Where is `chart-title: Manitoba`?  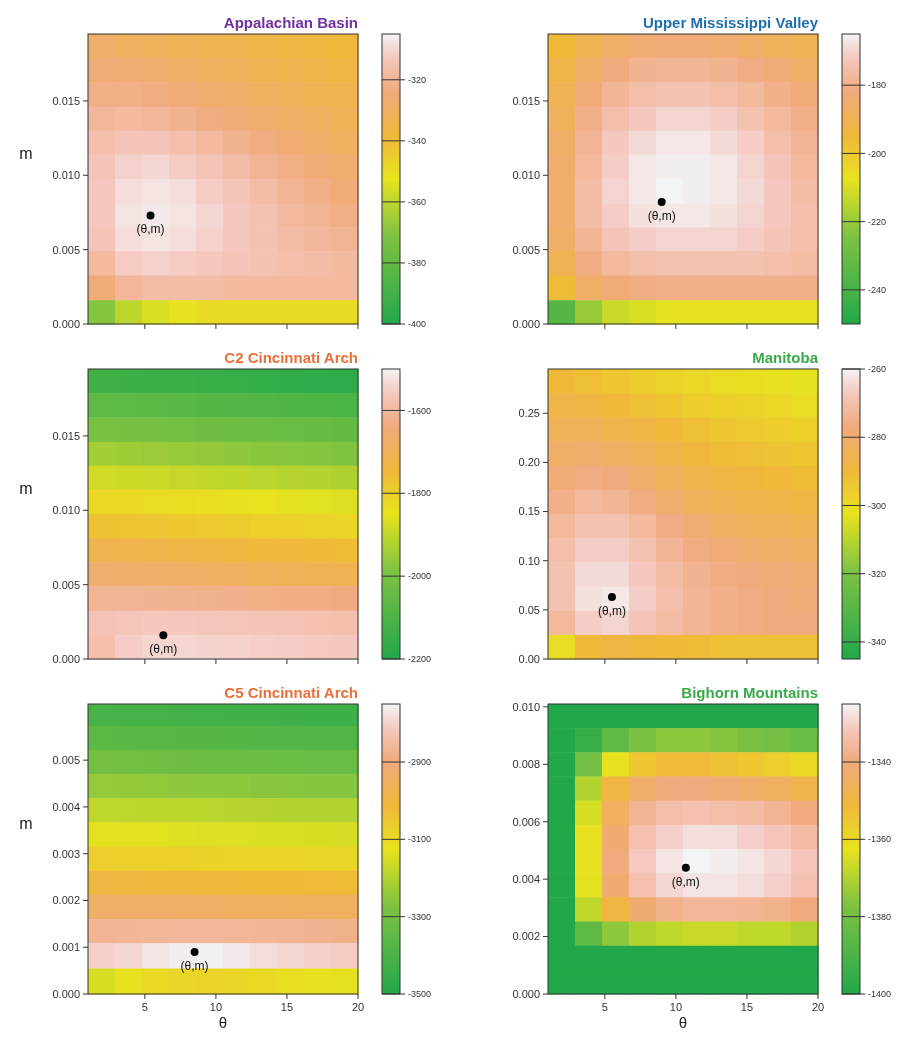 chart-title: Manitoba is located at coordinates (785, 357).